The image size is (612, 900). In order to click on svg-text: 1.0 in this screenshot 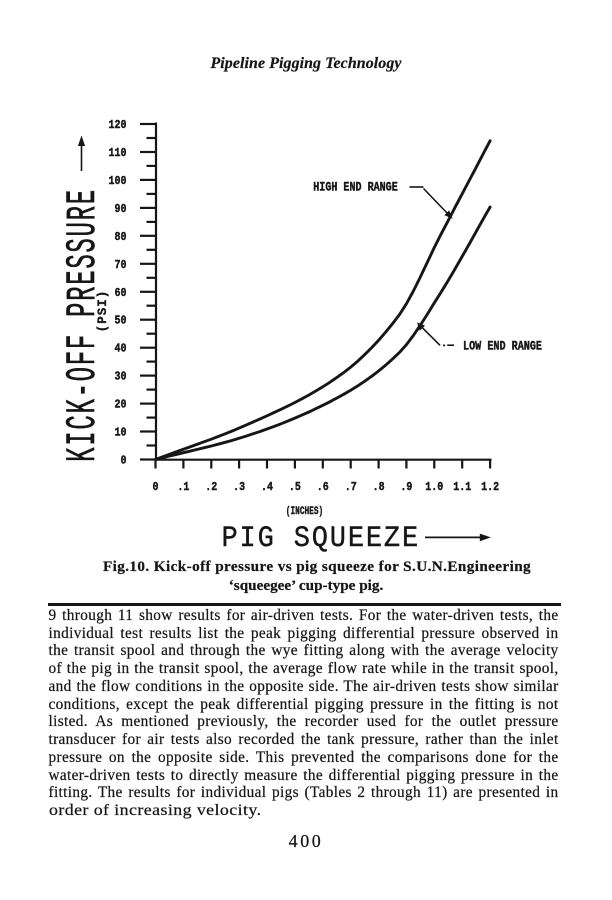, I will do `click(434, 487)`.